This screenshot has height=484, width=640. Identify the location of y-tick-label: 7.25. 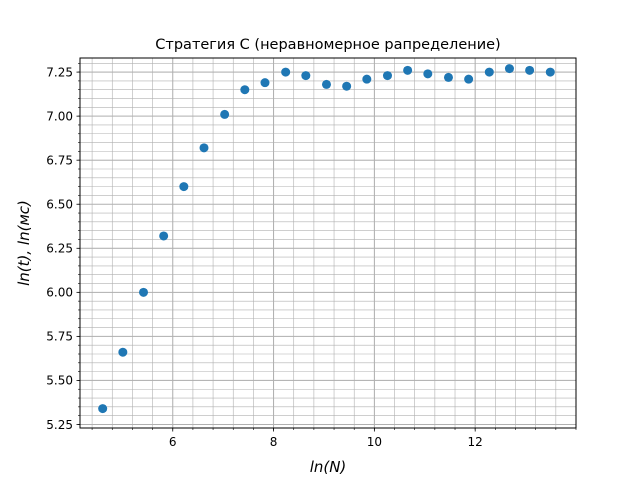
(59, 72).